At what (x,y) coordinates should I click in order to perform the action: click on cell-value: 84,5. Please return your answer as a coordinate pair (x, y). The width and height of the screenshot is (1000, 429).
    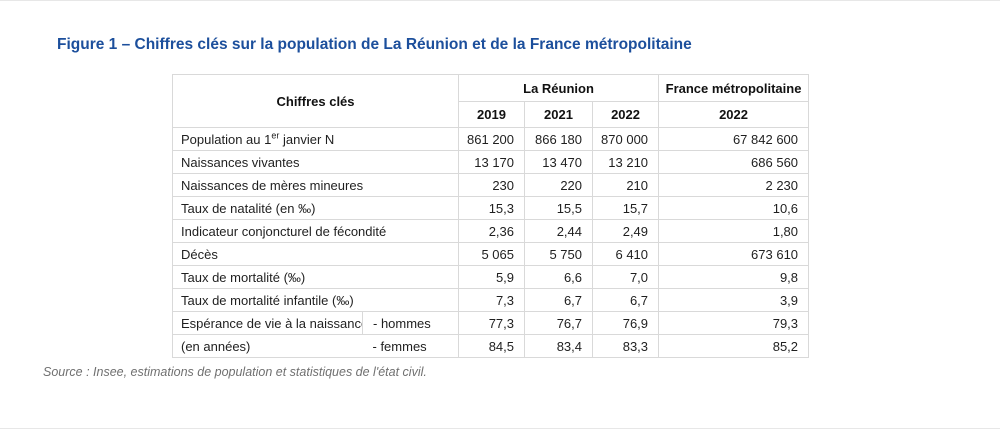
    Looking at the image, I should click on (492, 346).